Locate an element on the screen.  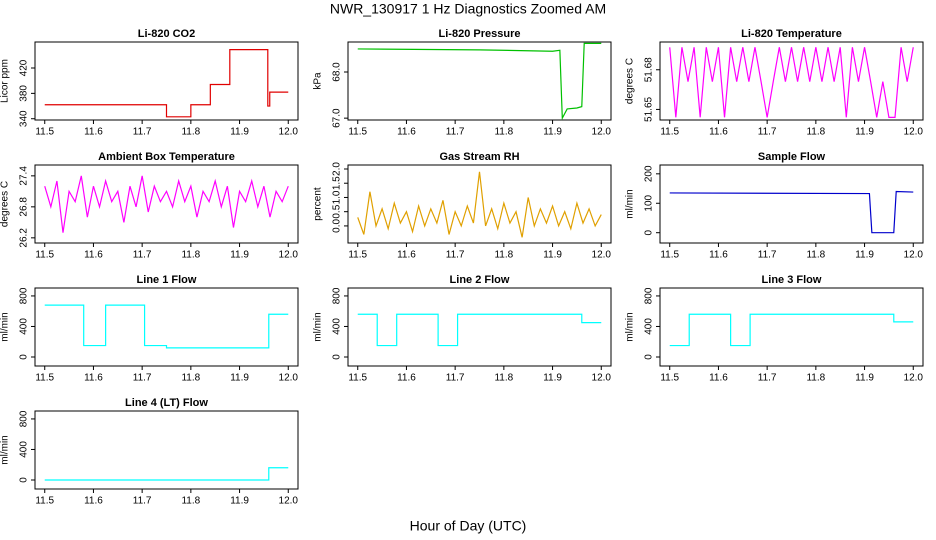
x-axis-label: Hour of Day (UTC) is located at coordinates (468, 526).